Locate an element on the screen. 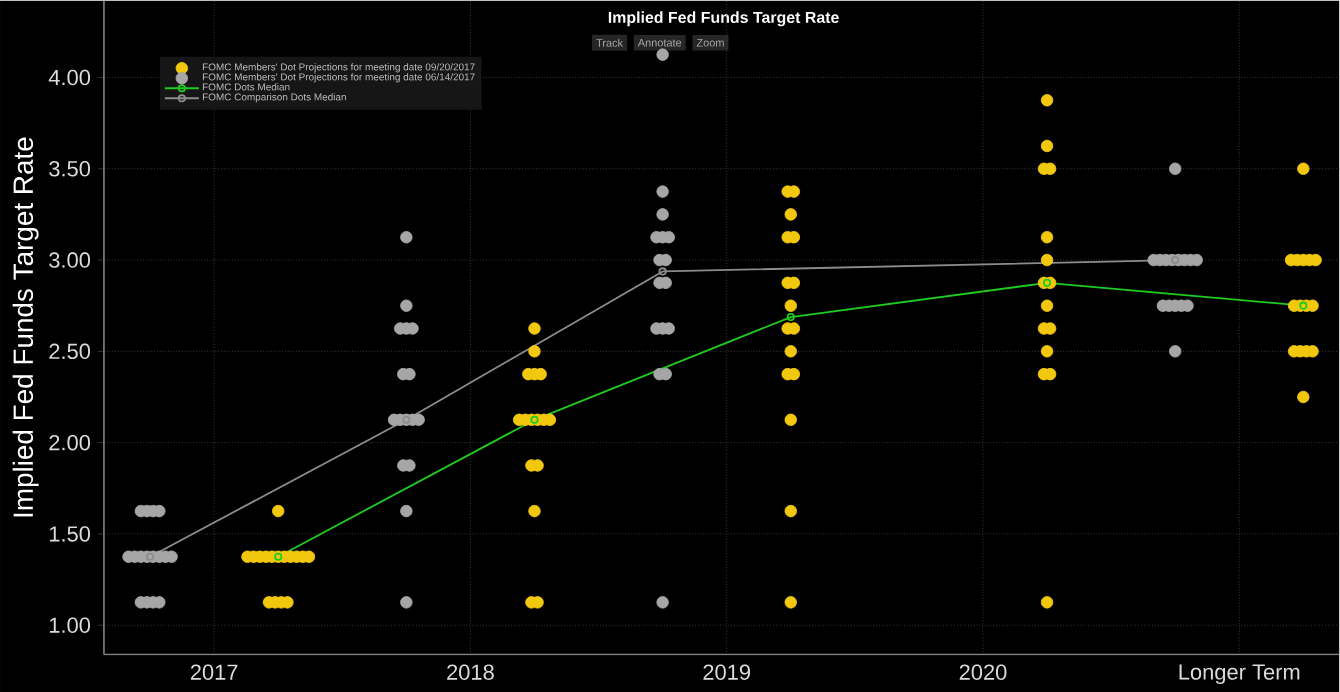 Image resolution: width=1340 pixels, height=692 pixels. x-tick-label: Longer Term is located at coordinates (1239, 674).